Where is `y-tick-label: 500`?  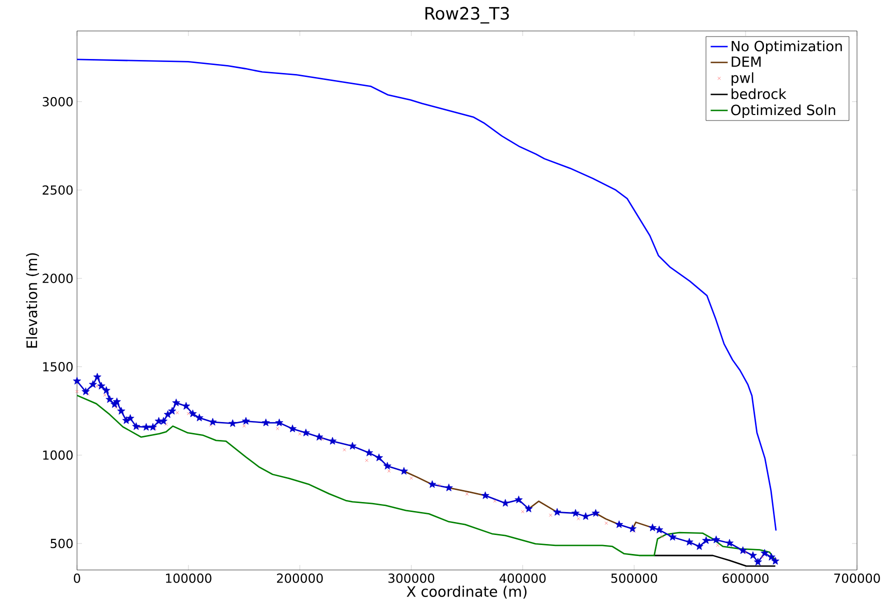
y-tick-label: 500 is located at coordinates (61, 543).